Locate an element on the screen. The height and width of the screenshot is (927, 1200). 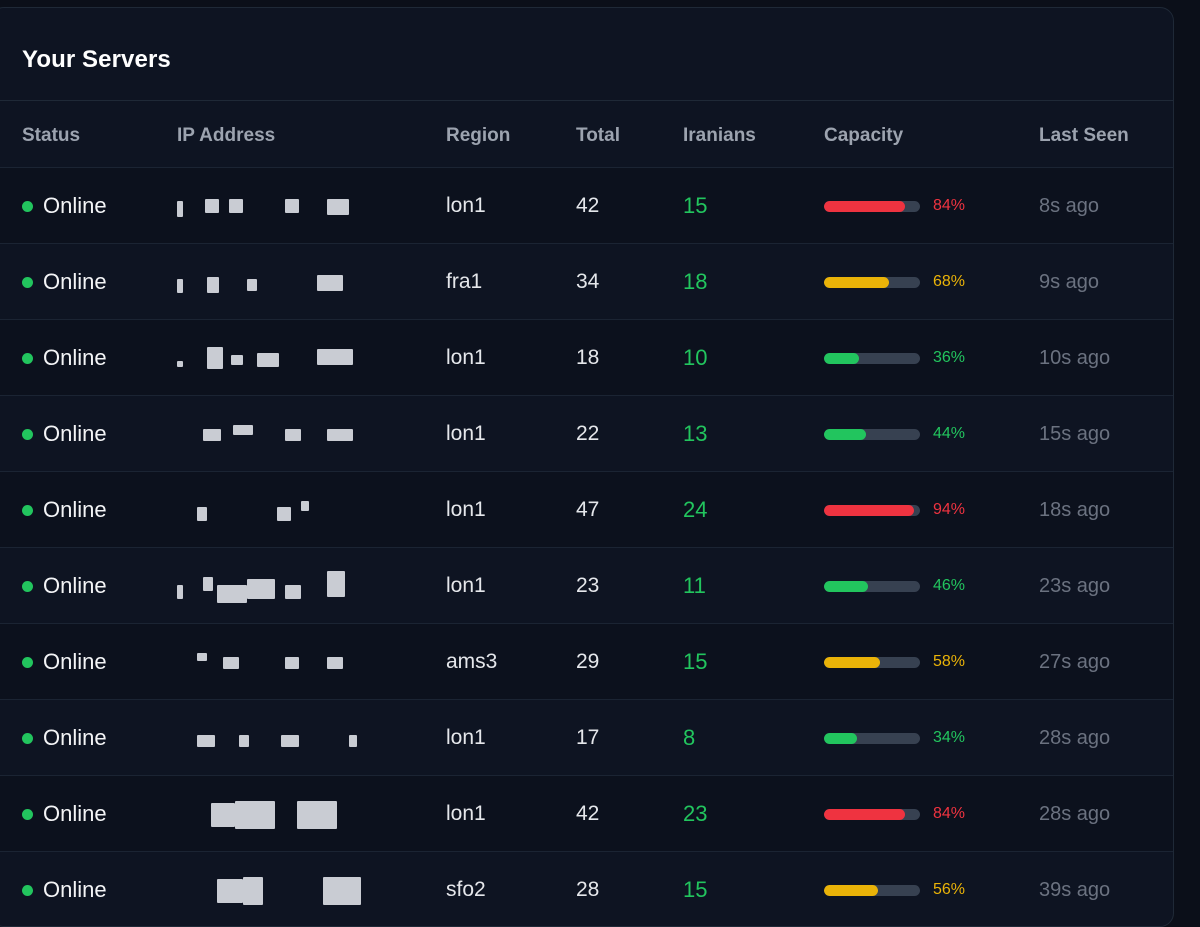
table-row: Online lon1 22 13 44% 15s ago is located at coordinates (586, 433).